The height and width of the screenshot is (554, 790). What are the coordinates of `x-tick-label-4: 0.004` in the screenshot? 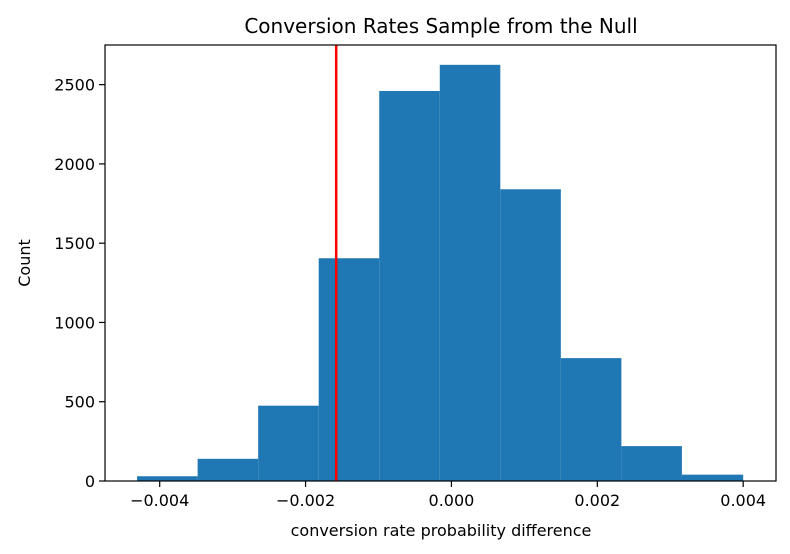 It's located at (743, 500).